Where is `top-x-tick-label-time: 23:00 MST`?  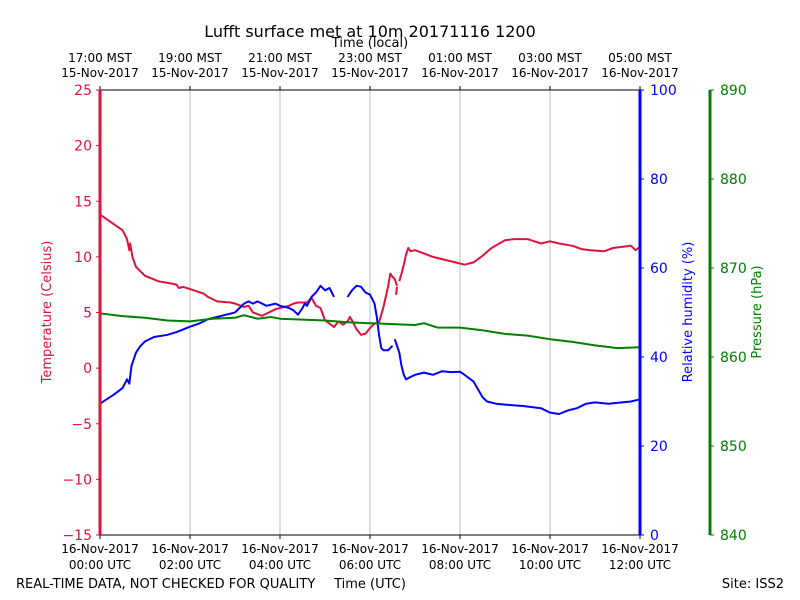 top-x-tick-label-time: 23:00 MST is located at coordinates (370, 58).